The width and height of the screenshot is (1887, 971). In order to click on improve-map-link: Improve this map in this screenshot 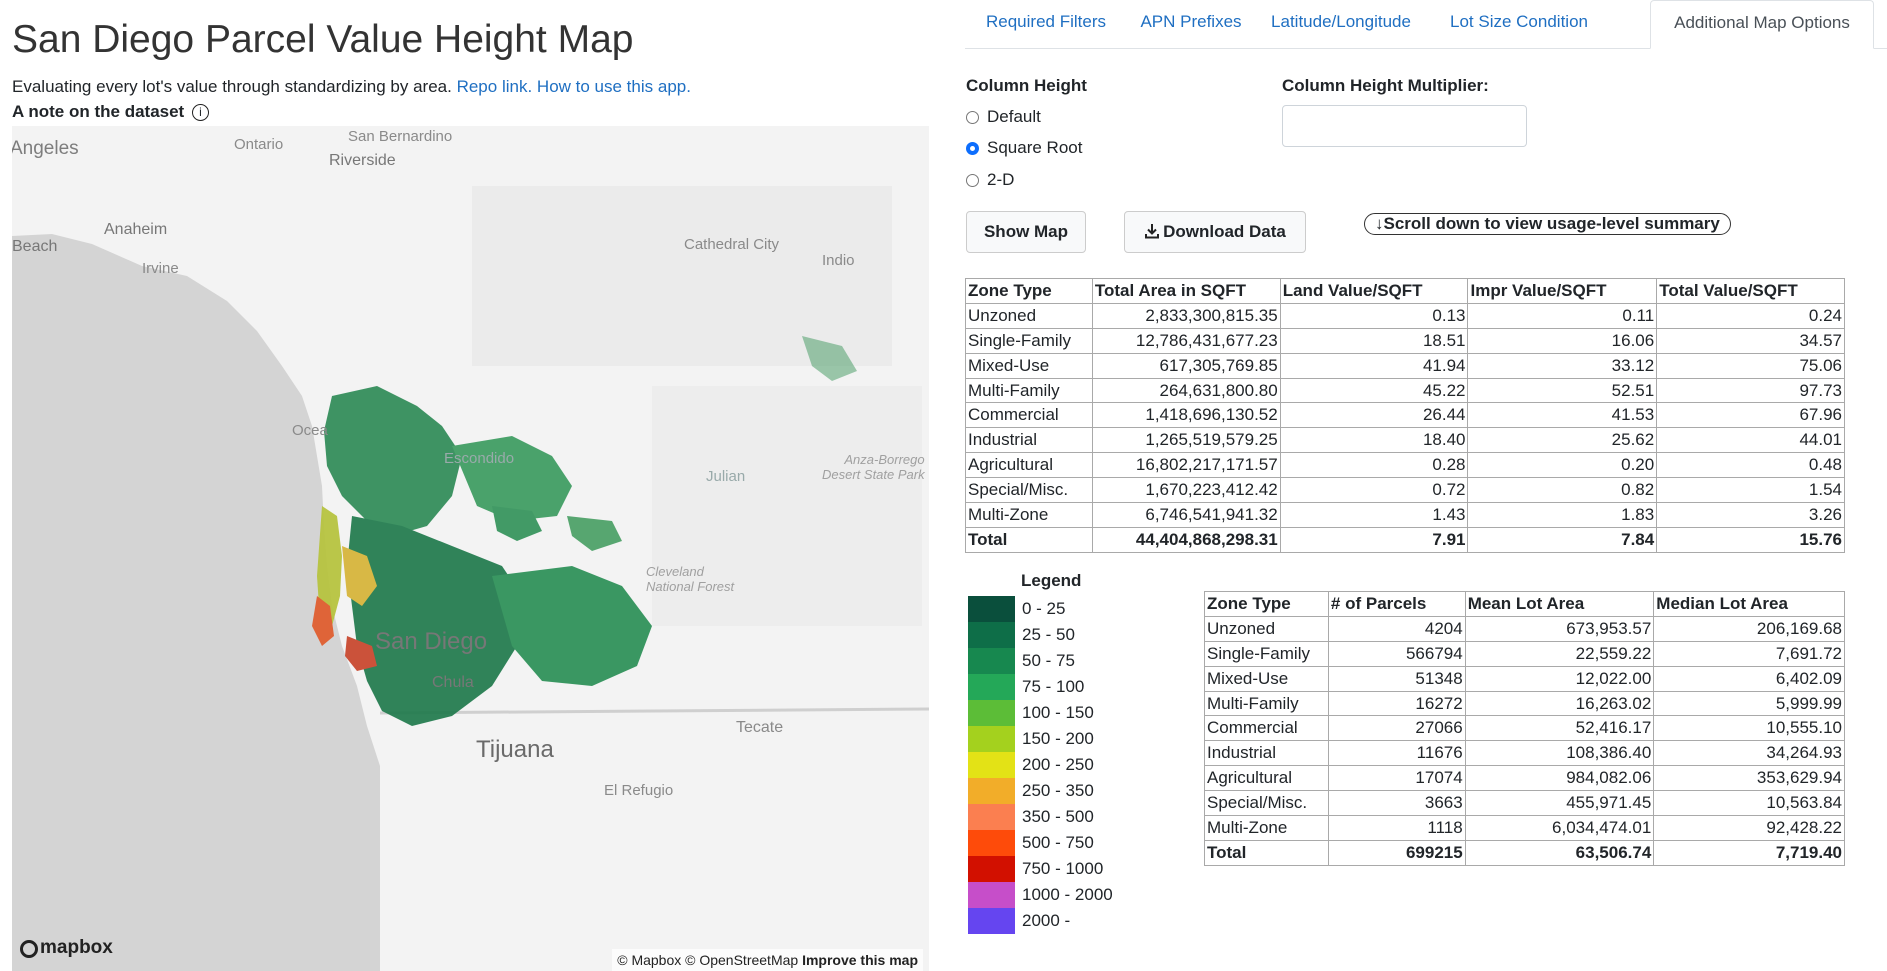, I will do `click(860, 960)`.